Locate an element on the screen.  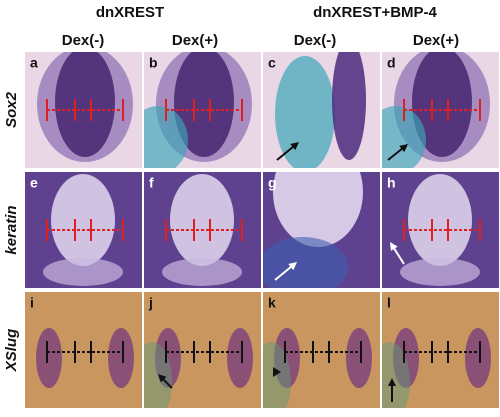
micrograph: k is located at coordinates (321, 350).